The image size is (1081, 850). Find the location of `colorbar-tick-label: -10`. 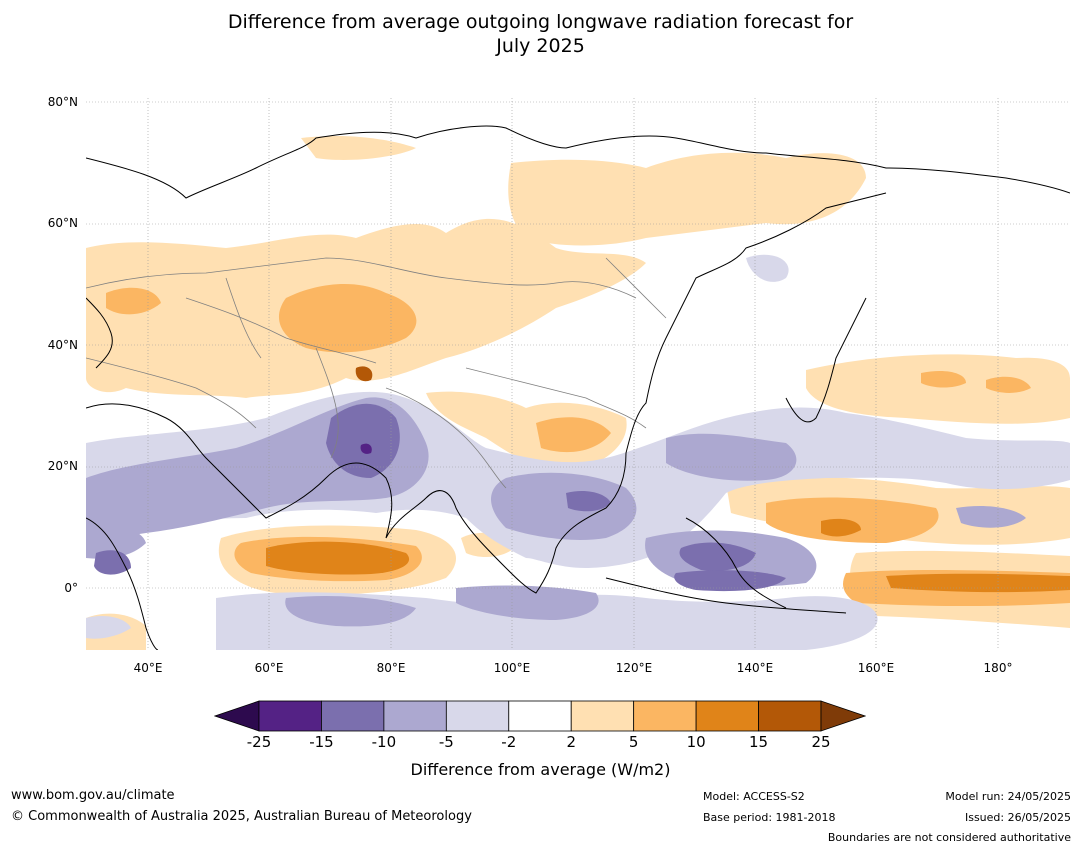

colorbar-tick-label: -10 is located at coordinates (384, 742).